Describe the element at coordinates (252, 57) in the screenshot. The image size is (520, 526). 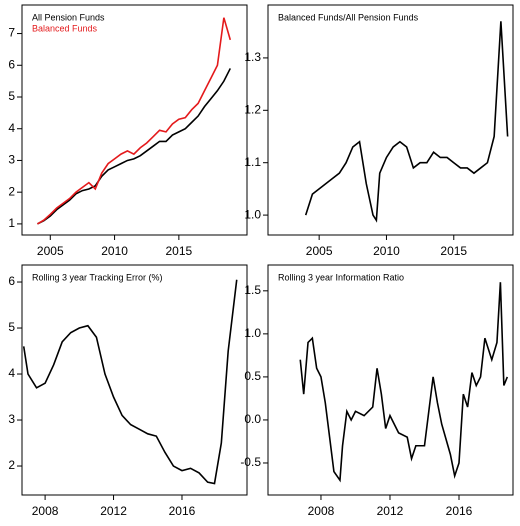
I see `y-tick-label: 1.3` at that location.